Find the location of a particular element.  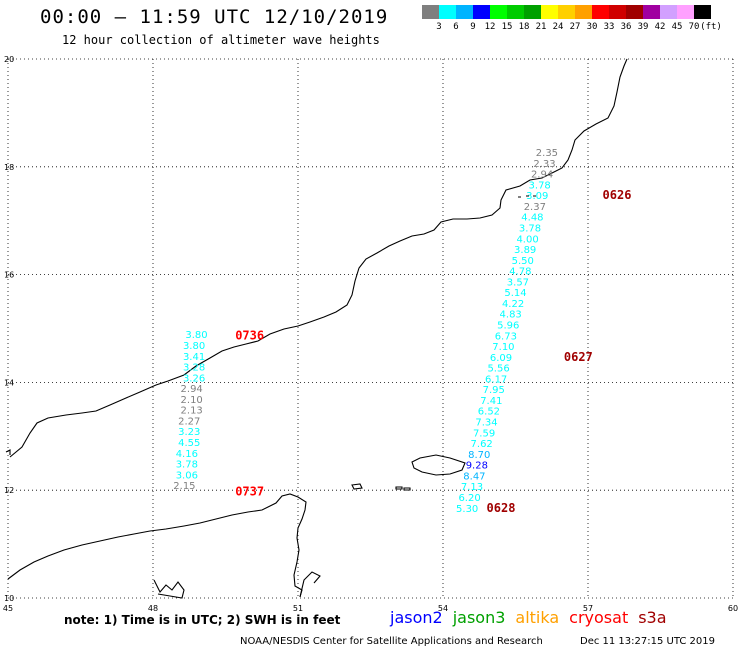

swh-value: 3.41 is located at coordinates (194, 357).